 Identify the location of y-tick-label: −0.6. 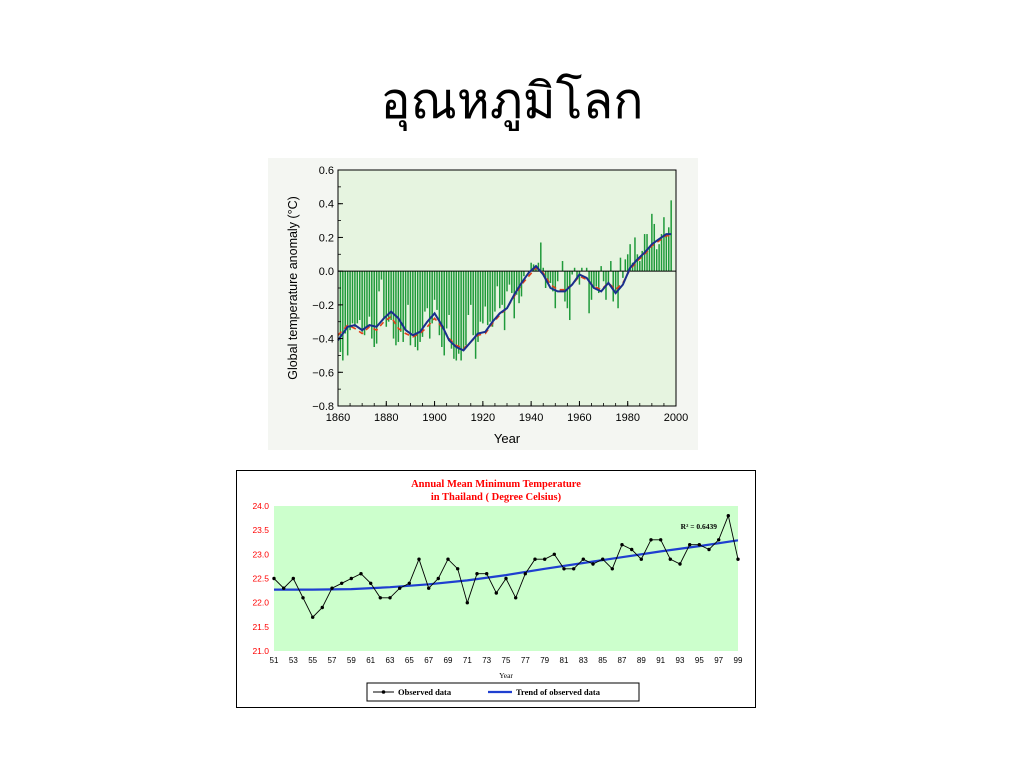
(323, 373).